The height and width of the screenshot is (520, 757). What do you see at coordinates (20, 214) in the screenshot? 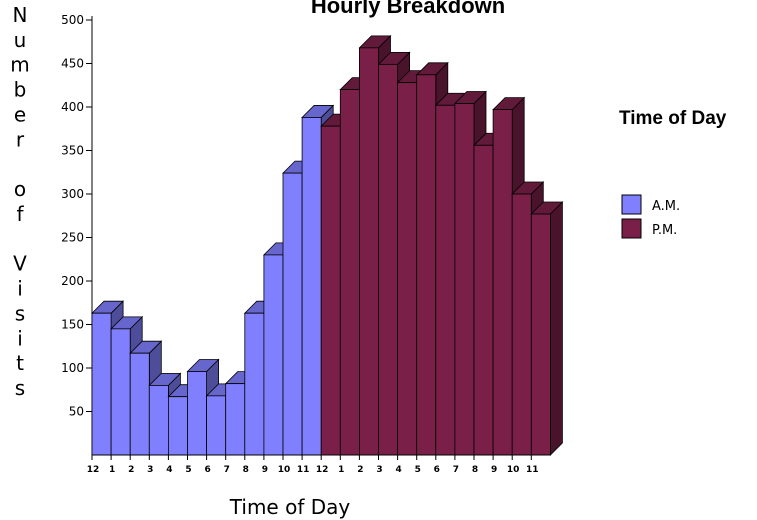
I see `y-axis-label-letter: f` at bounding box center [20, 214].